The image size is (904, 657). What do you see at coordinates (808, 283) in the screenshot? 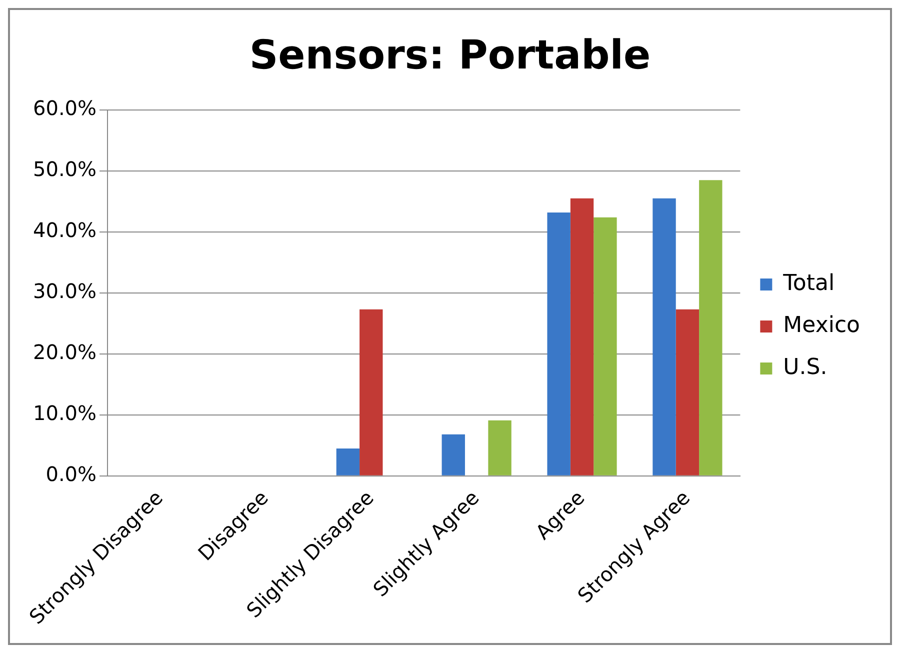
I see `legend-label: Total` at bounding box center [808, 283].